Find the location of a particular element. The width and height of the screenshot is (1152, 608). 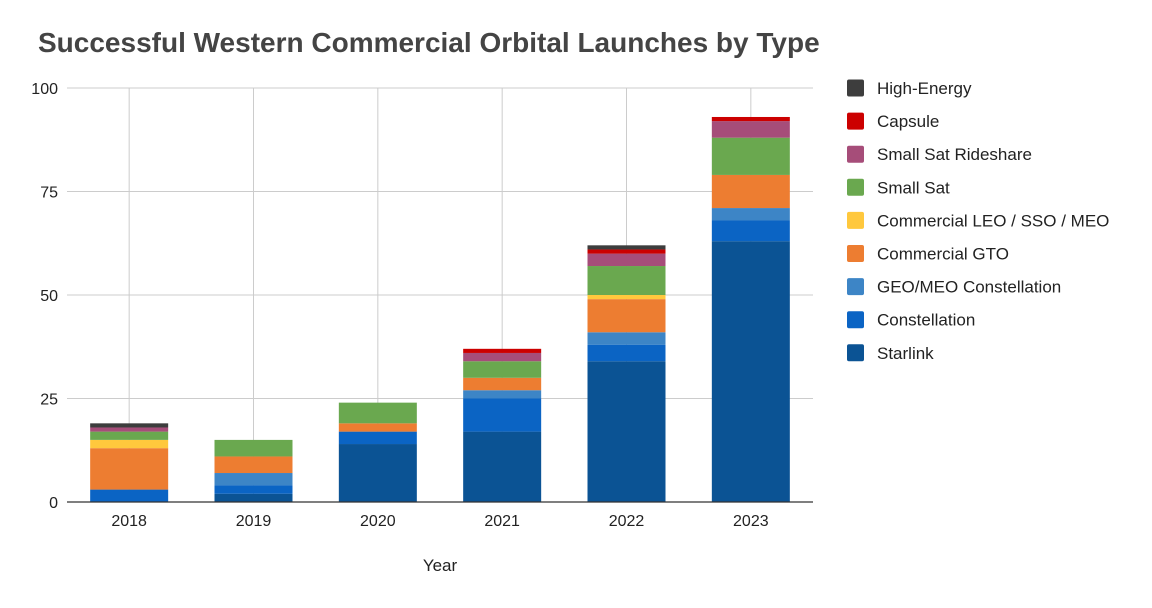

x-tick-label: 2021 is located at coordinates (502, 521).